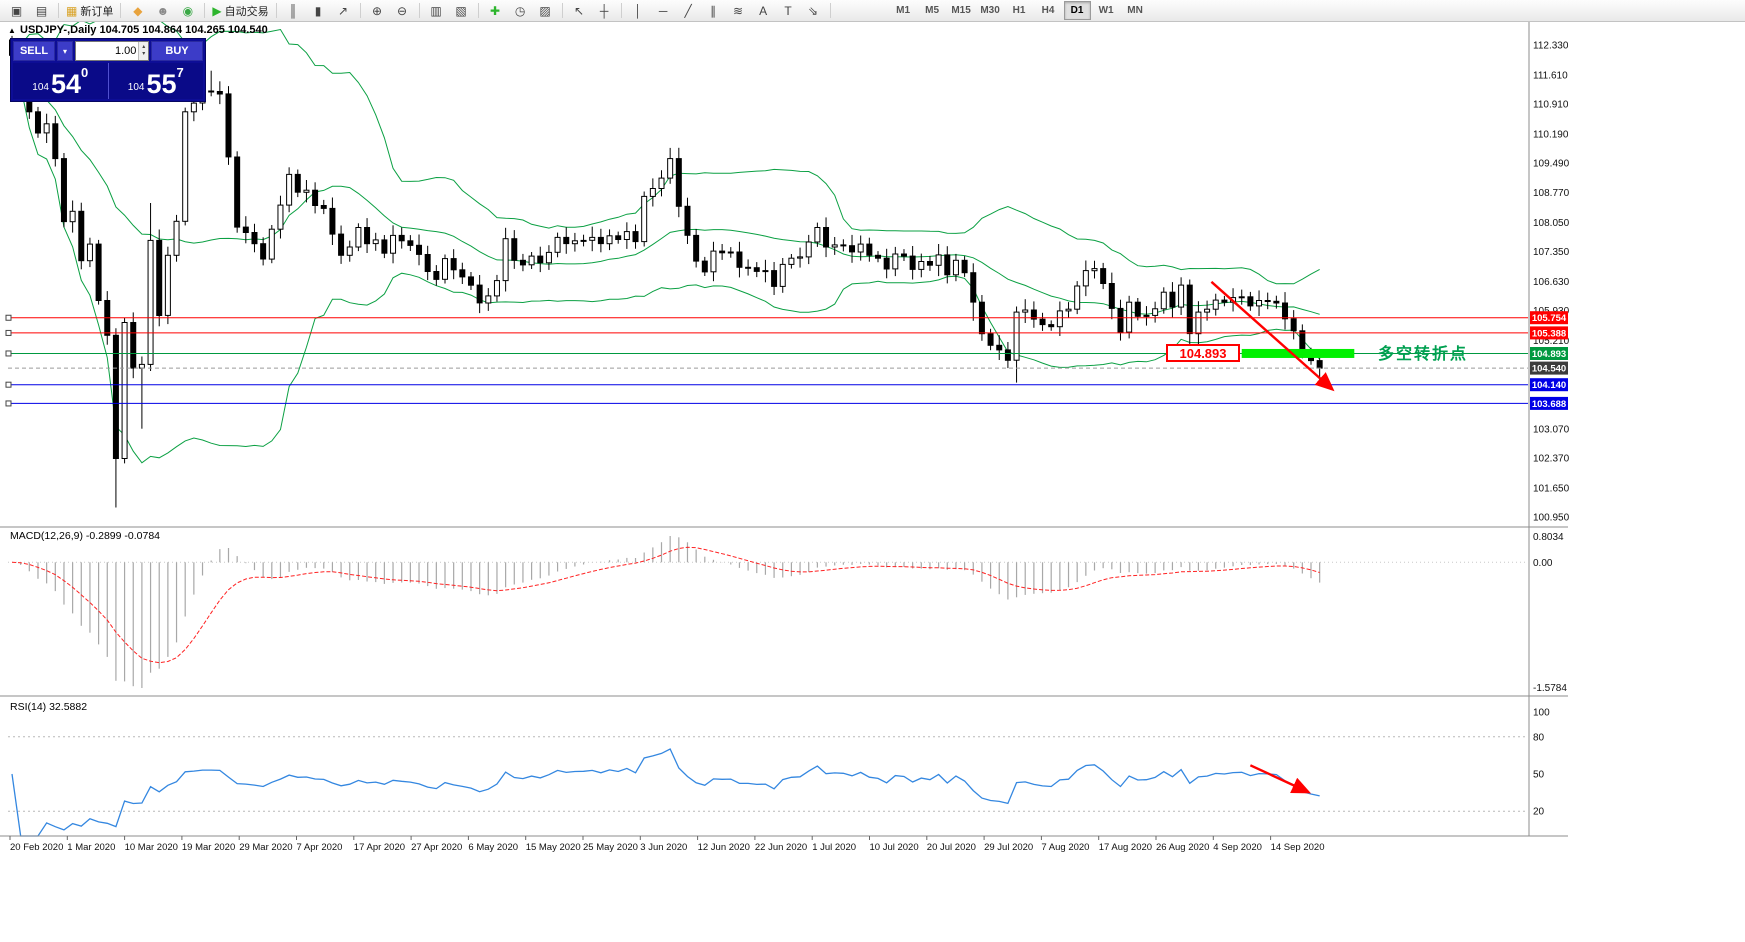 The height and width of the screenshot is (942, 1745). What do you see at coordinates (12, 30) in the screenshot?
I see `trade-panel-collapse-icon: ▲` at bounding box center [12, 30].